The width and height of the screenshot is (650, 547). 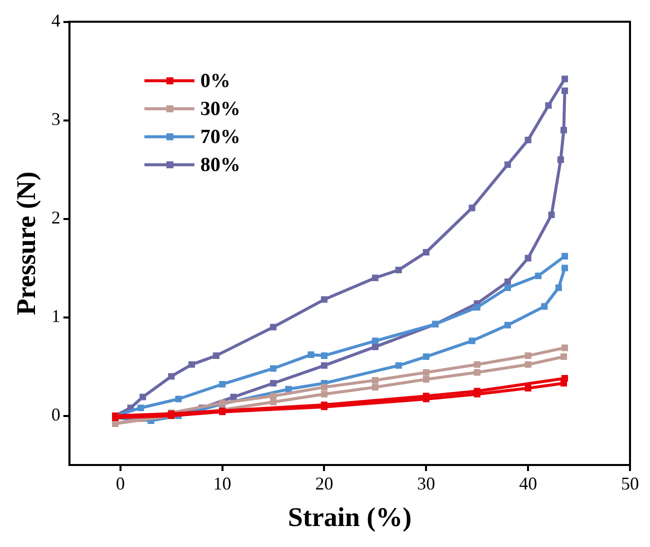 What do you see at coordinates (220, 137) in the screenshot?
I see `legend-label: 70%` at bounding box center [220, 137].